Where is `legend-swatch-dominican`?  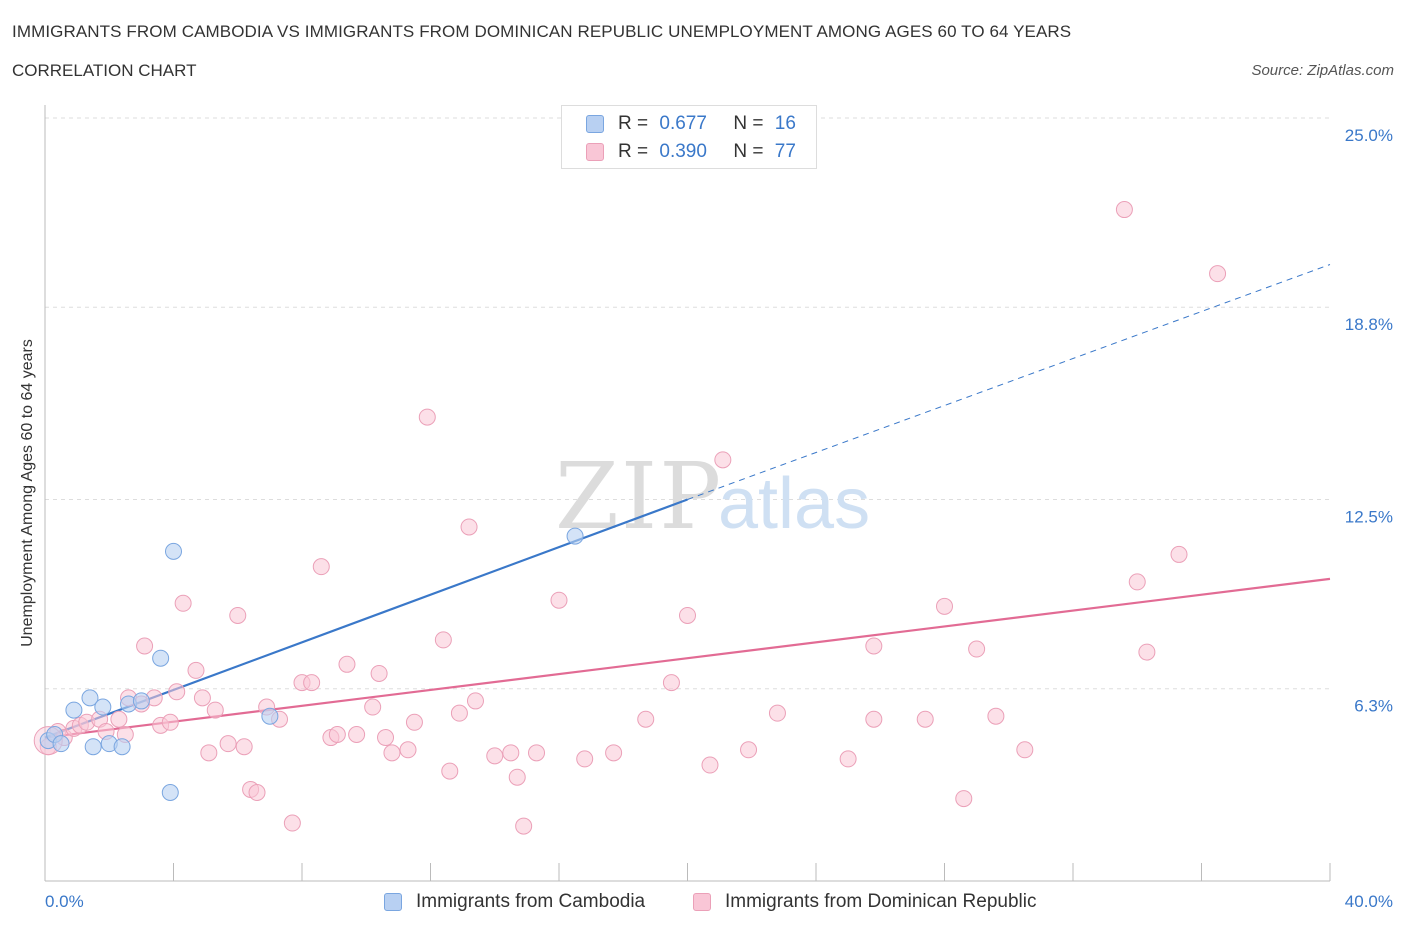
legend-swatch-dominican is located at coordinates (595, 152).